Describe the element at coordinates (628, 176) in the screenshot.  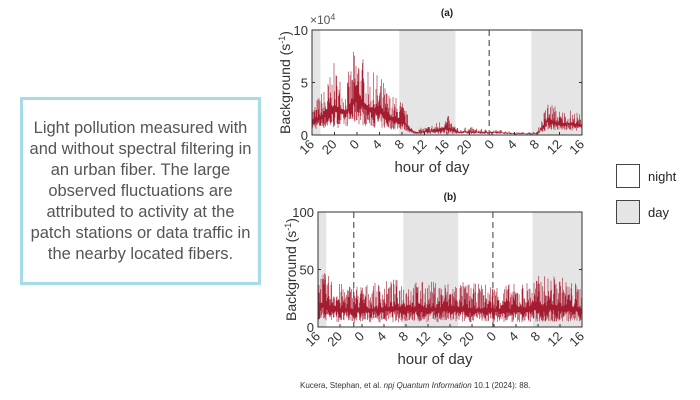
I see `legend-swatch-night` at that location.